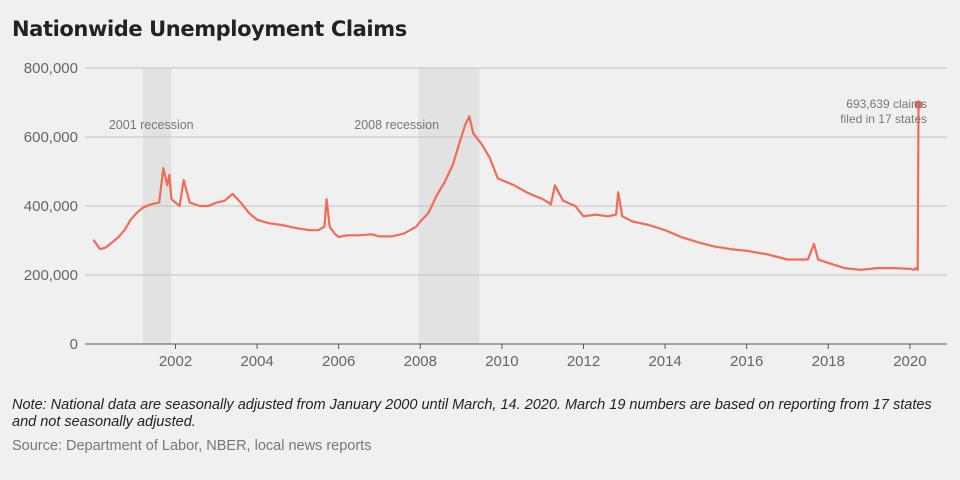 The image size is (960, 480). I want to click on latest-data-point, so click(918, 104).